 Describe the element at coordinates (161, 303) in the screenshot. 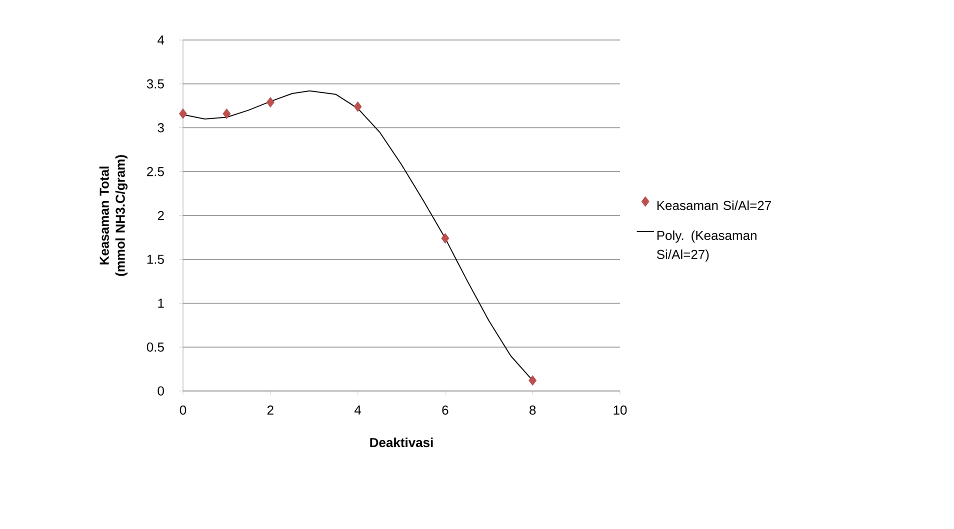

I see `y-tick-label: 1` at that location.